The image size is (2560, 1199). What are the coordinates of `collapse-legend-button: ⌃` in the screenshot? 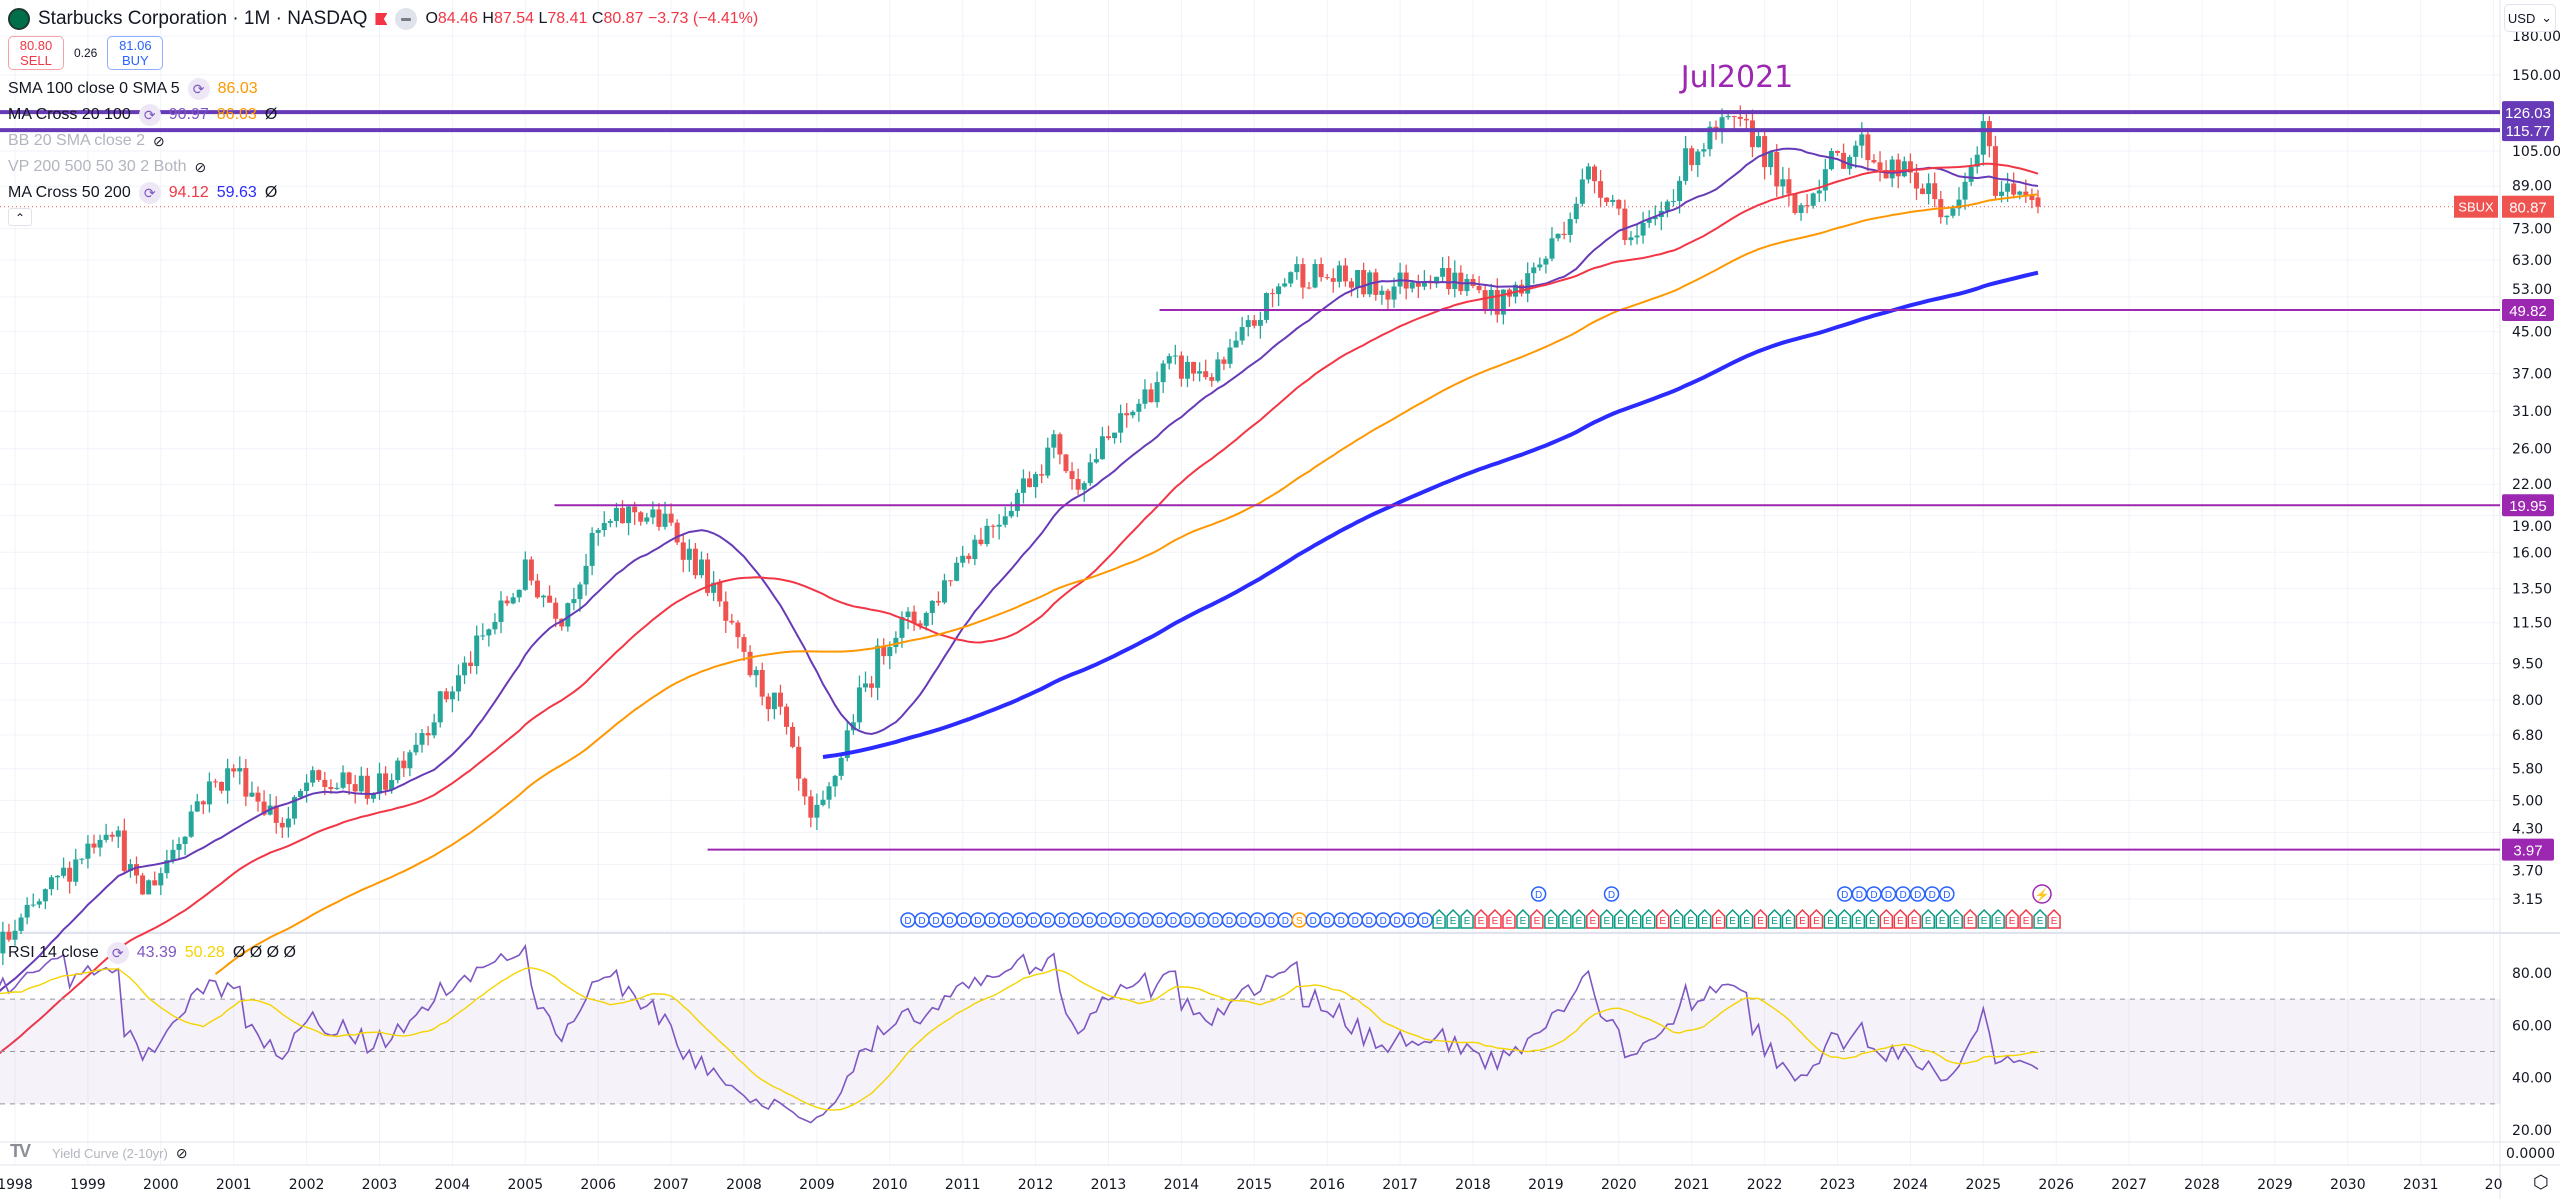 It's located at (20, 217).